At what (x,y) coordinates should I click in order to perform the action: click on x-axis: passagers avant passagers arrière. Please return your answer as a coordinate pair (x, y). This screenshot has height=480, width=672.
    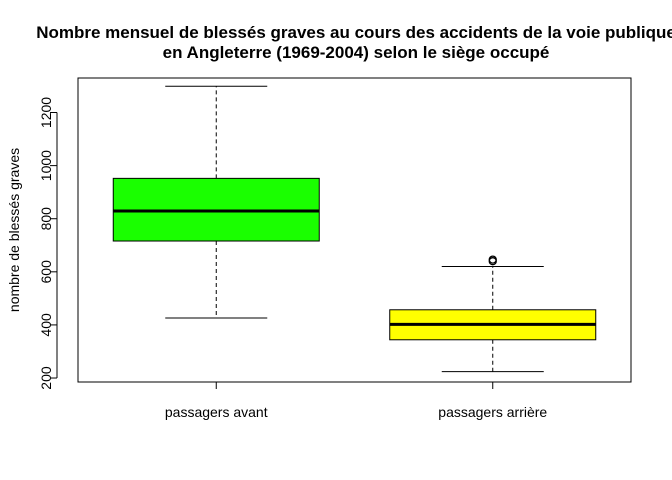
    Looking at the image, I should click on (356, 401).